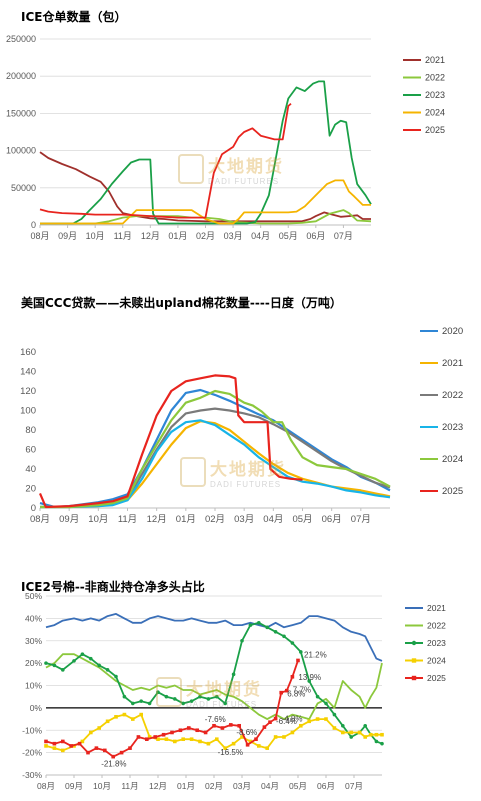 The height and width of the screenshot is (801, 481). What do you see at coordinates (32, 730) in the screenshot?
I see `y-tick-label: -10%` at bounding box center [32, 730].